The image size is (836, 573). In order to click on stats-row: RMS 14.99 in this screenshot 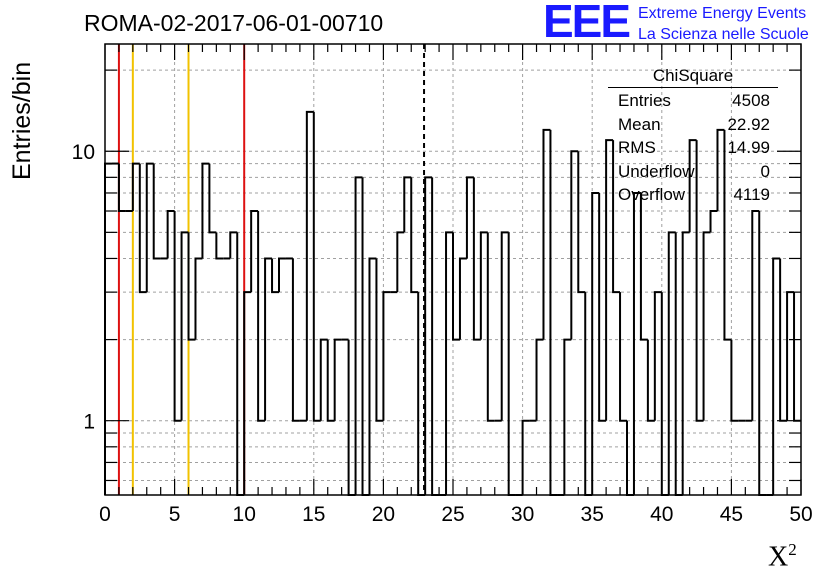, I will do `click(693, 150)`.